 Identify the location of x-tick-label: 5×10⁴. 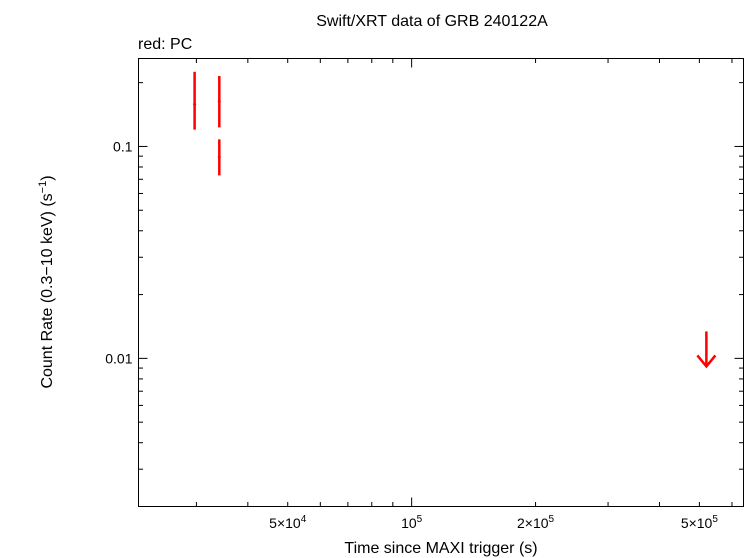
(288, 522).